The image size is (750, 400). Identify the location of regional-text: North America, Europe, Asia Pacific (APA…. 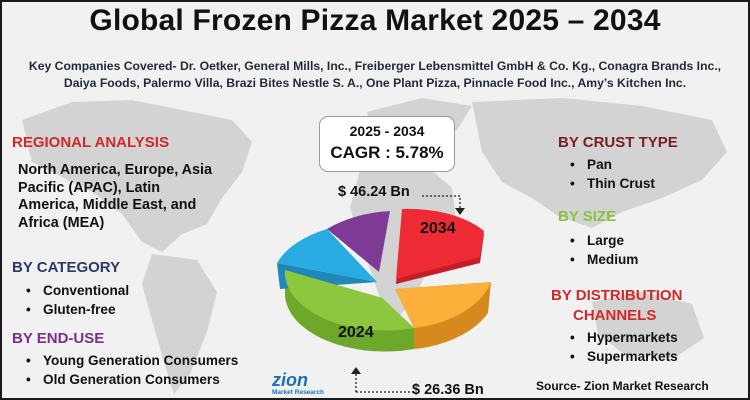
(115, 196).